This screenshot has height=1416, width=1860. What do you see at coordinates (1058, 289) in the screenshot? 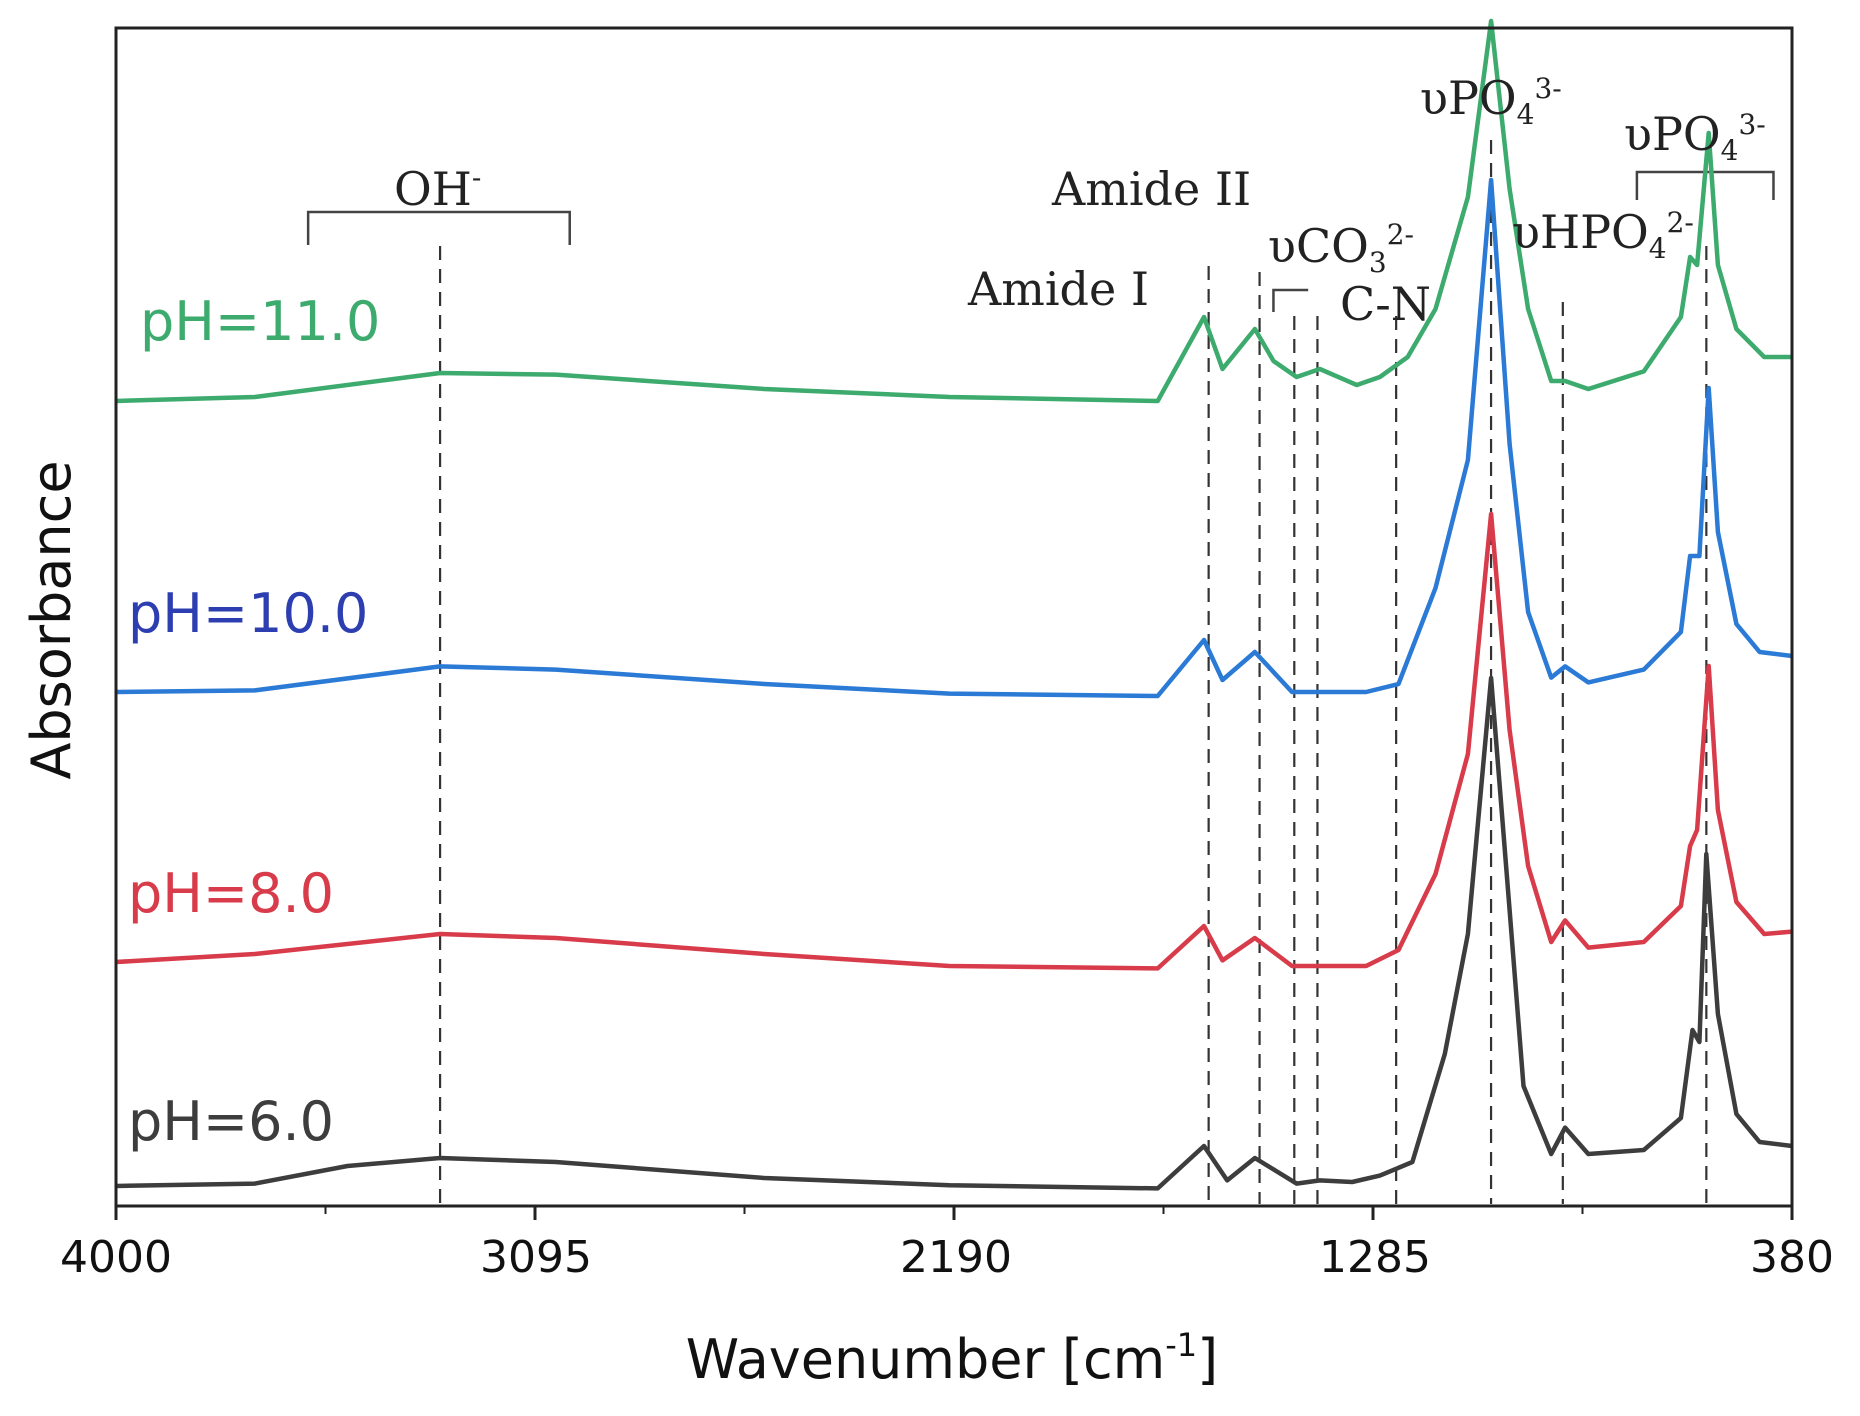
I see `annotation-amide-i: Amide I` at bounding box center [1058, 289].